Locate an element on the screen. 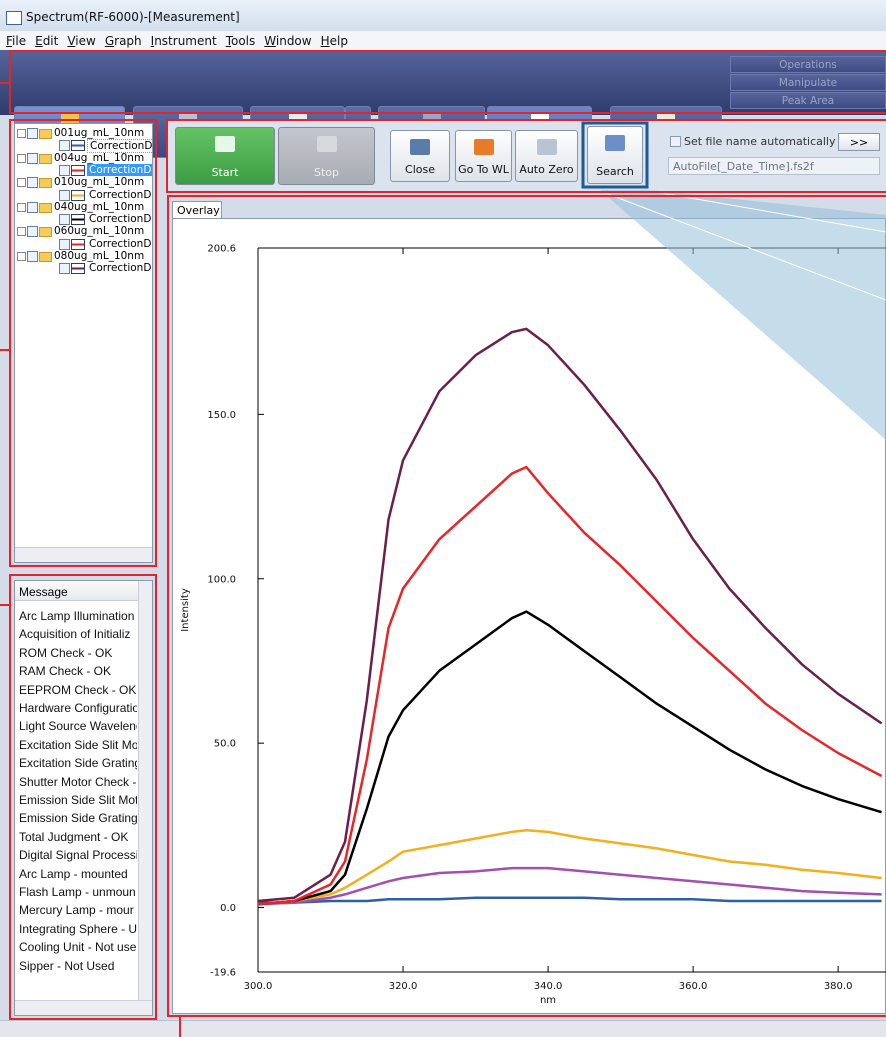  x-axis-label: nm is located at coordinates (548, 1000).